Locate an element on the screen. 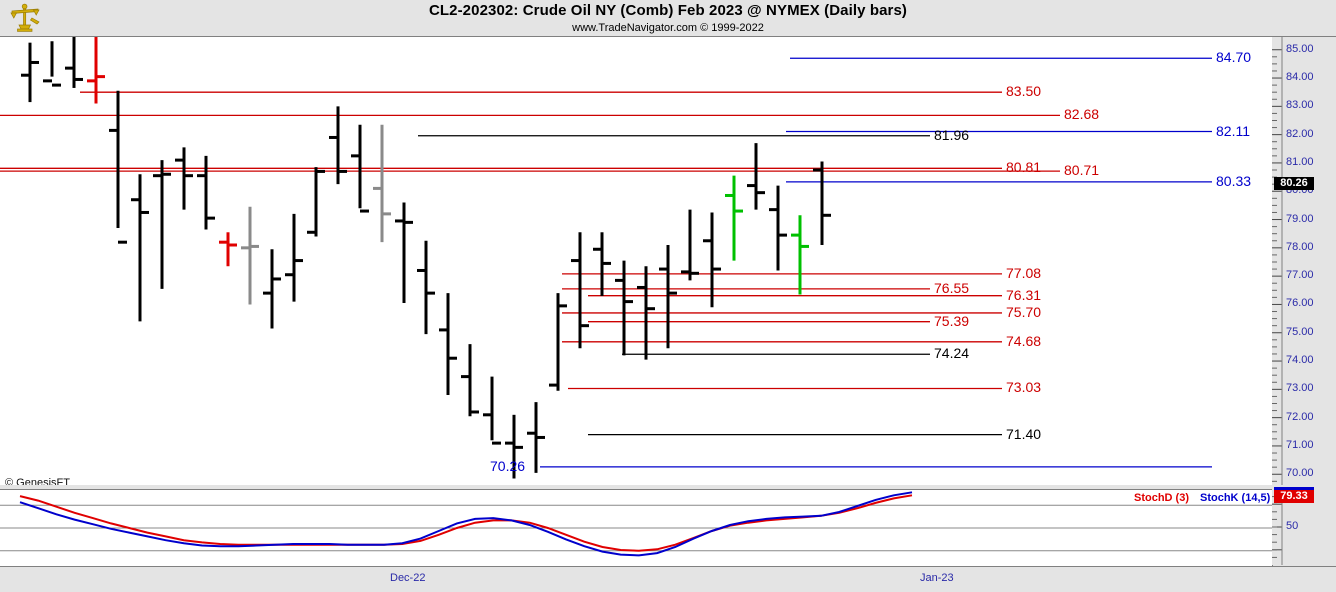  price-level-label: 74.68 is located at coordinates (1024, 340).